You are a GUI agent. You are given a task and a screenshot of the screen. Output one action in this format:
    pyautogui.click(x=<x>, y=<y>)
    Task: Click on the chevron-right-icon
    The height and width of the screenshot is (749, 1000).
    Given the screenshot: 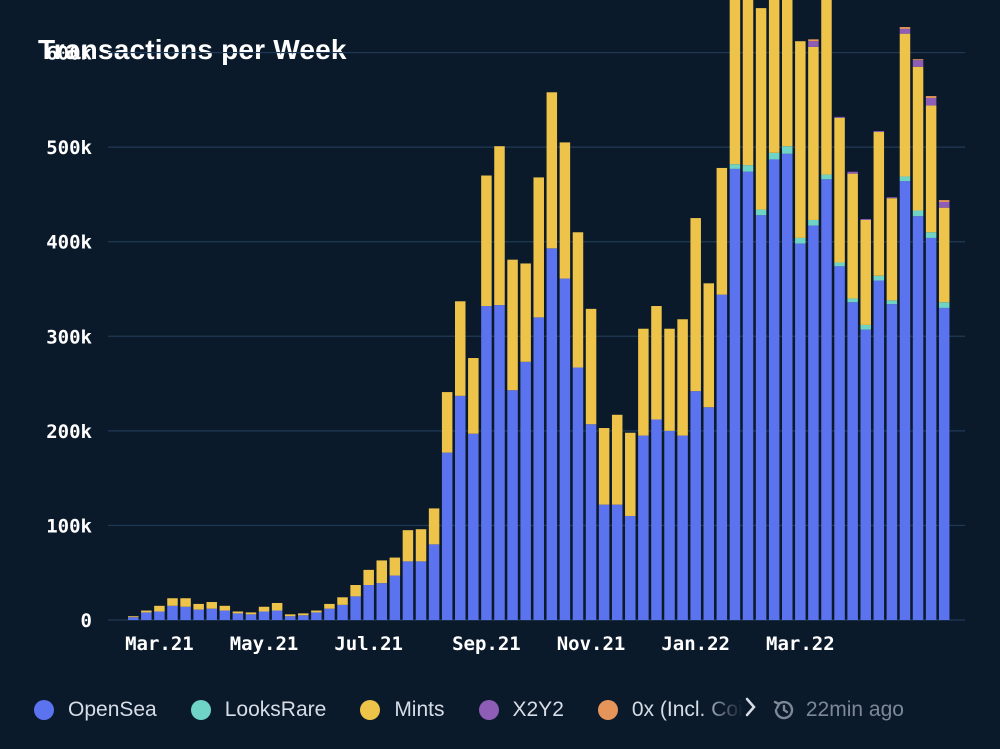 What is the action you would take?
    pyautogui.click(x=751, y=710)
    